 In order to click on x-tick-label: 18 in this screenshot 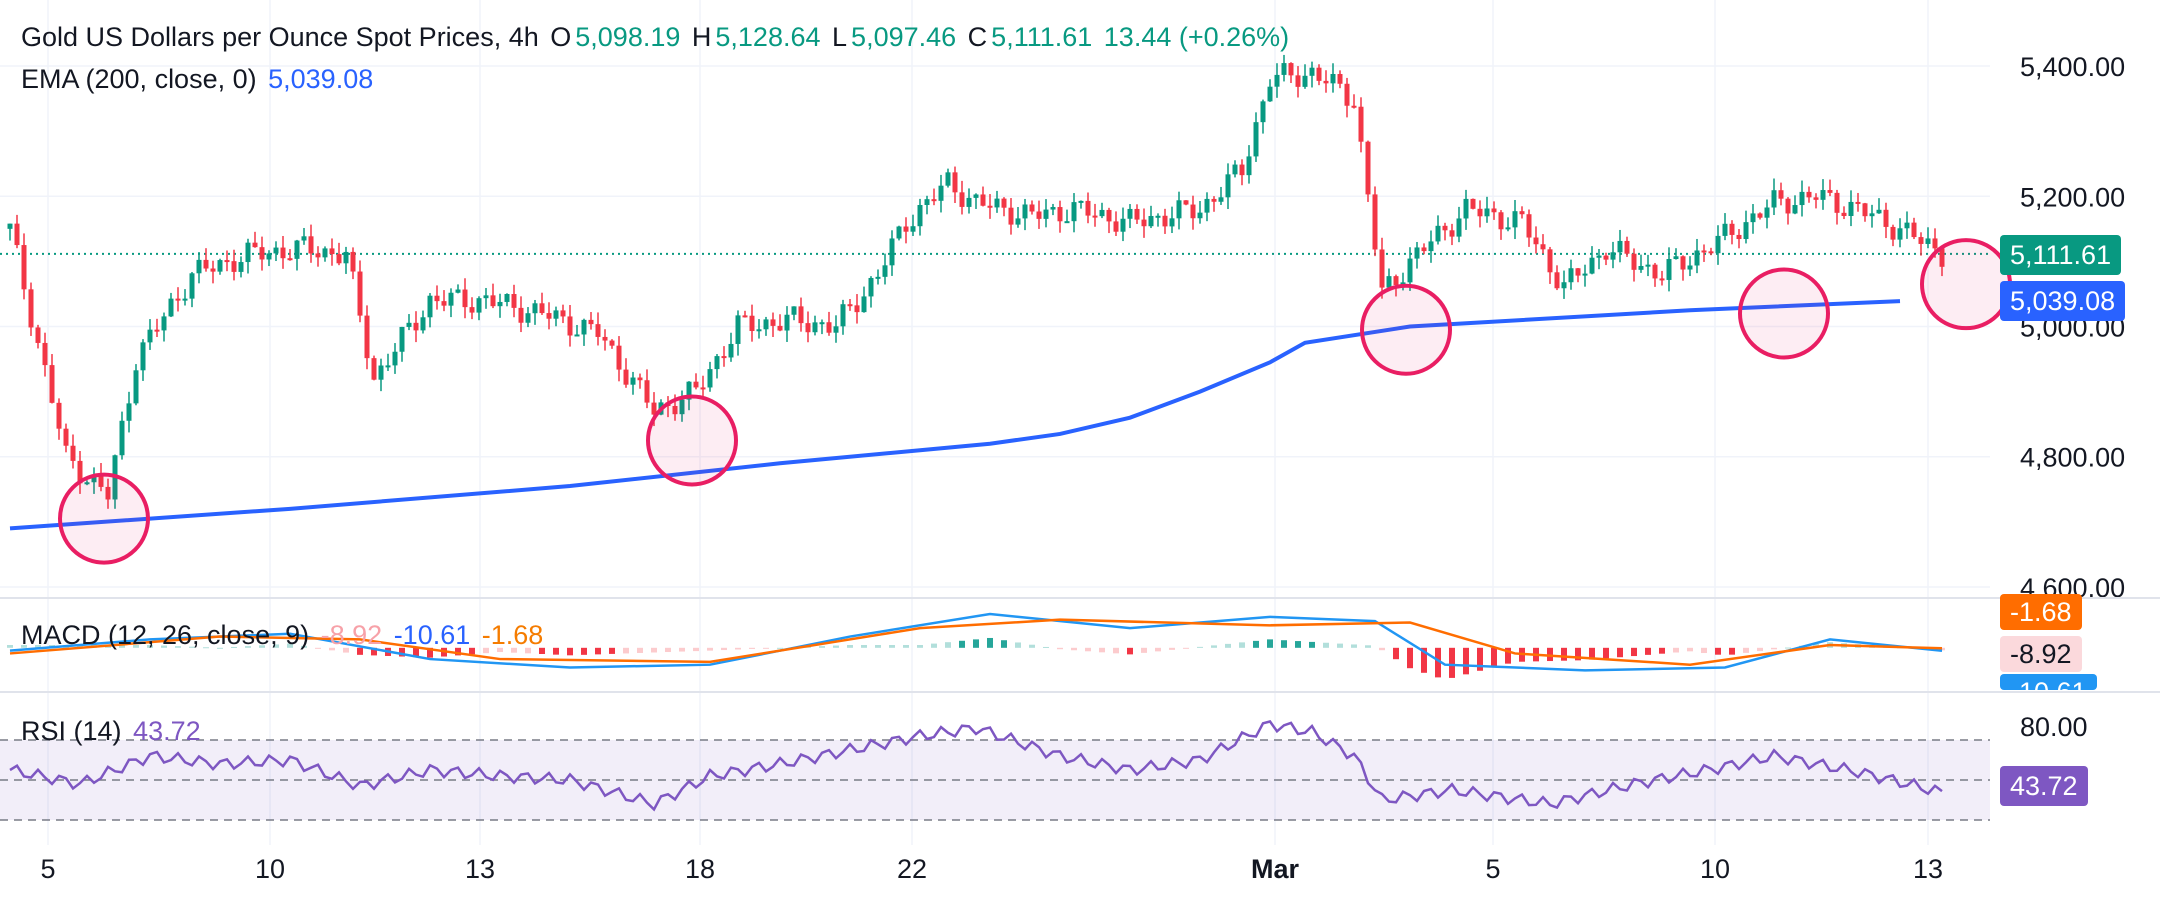, I will do `click(700, 869)`.